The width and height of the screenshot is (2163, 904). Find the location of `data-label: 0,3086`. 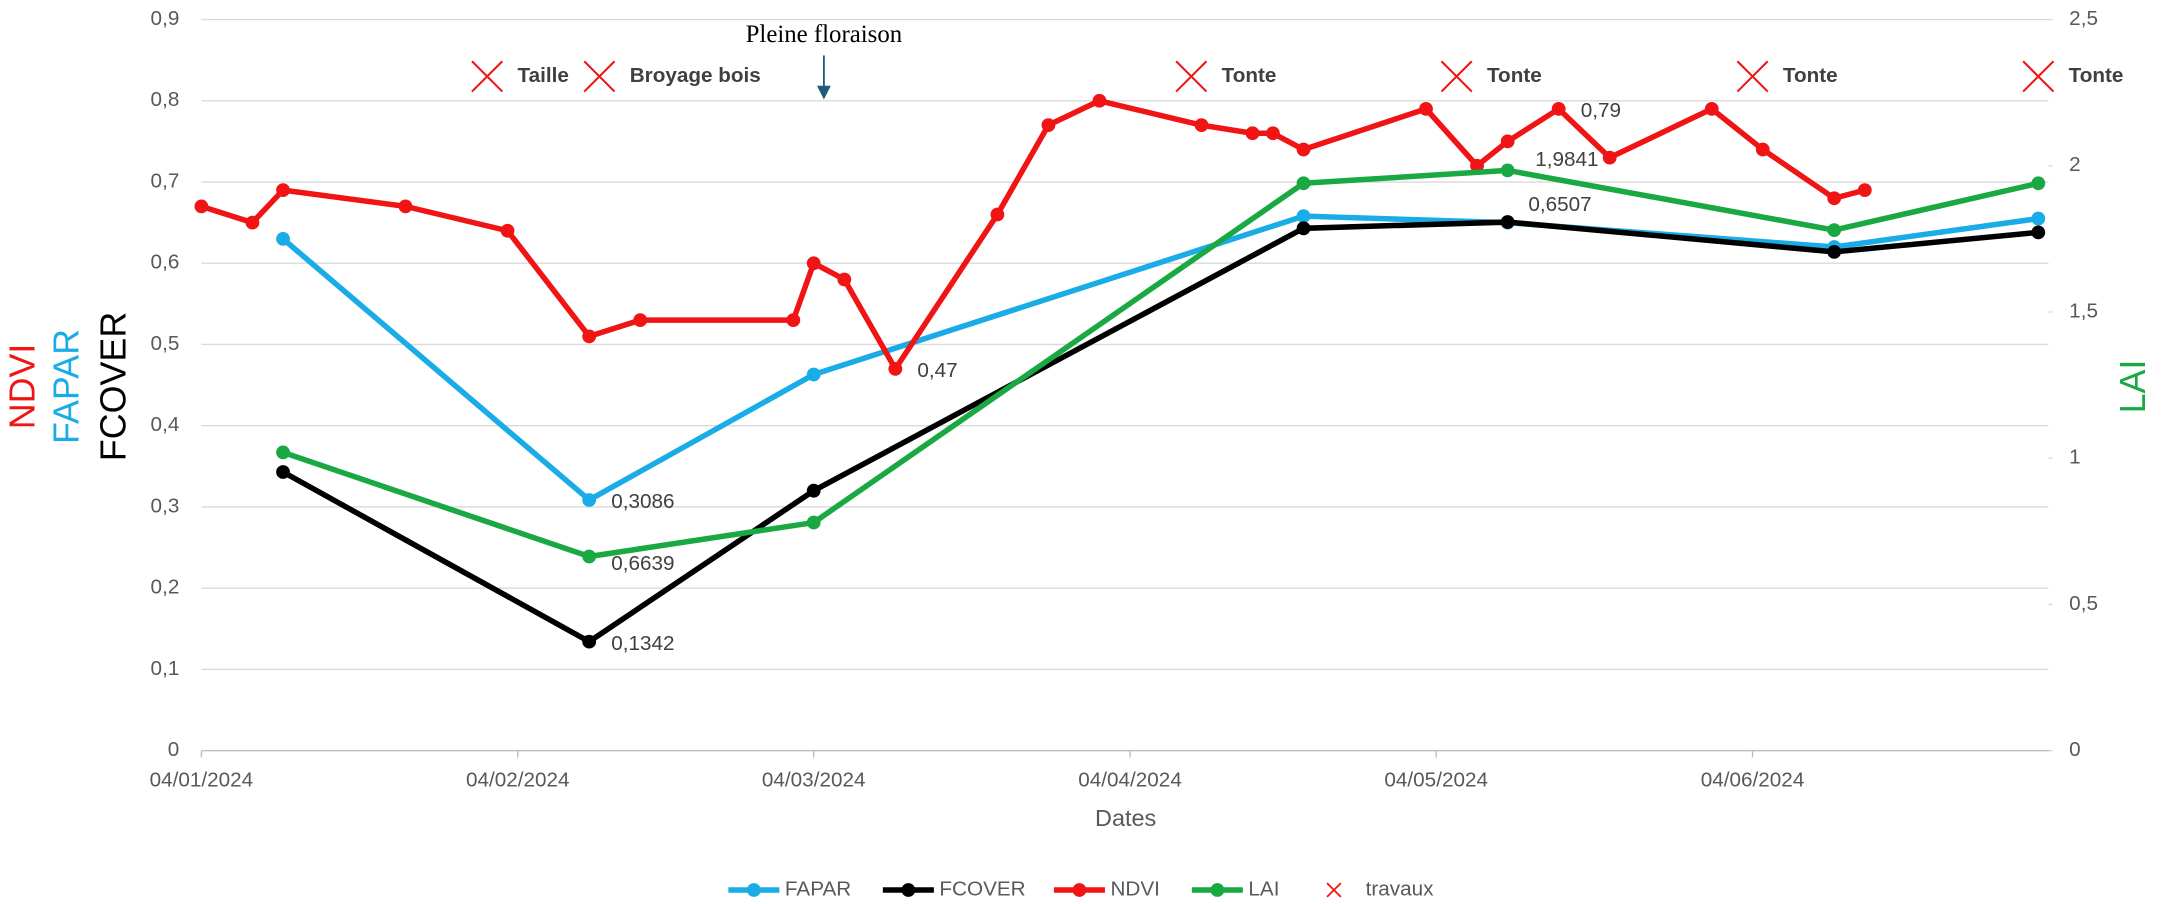

data-label: 0,3086 is located at coordinates (642, 501).